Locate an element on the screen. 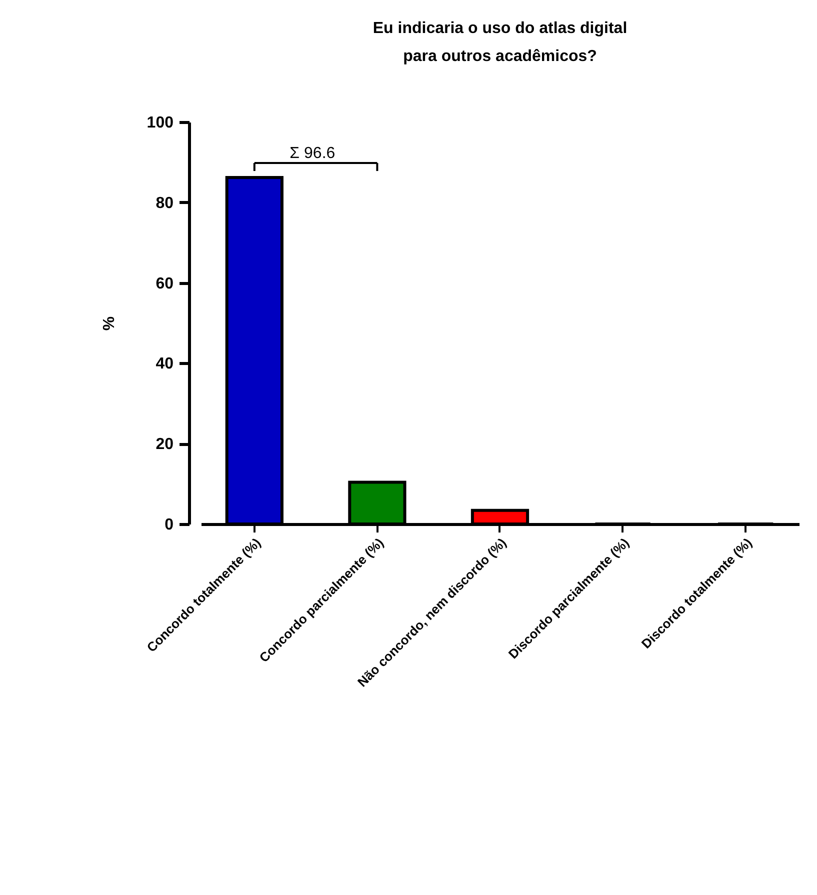  y-tick-label: 80 is located at coordinates (165, 203).